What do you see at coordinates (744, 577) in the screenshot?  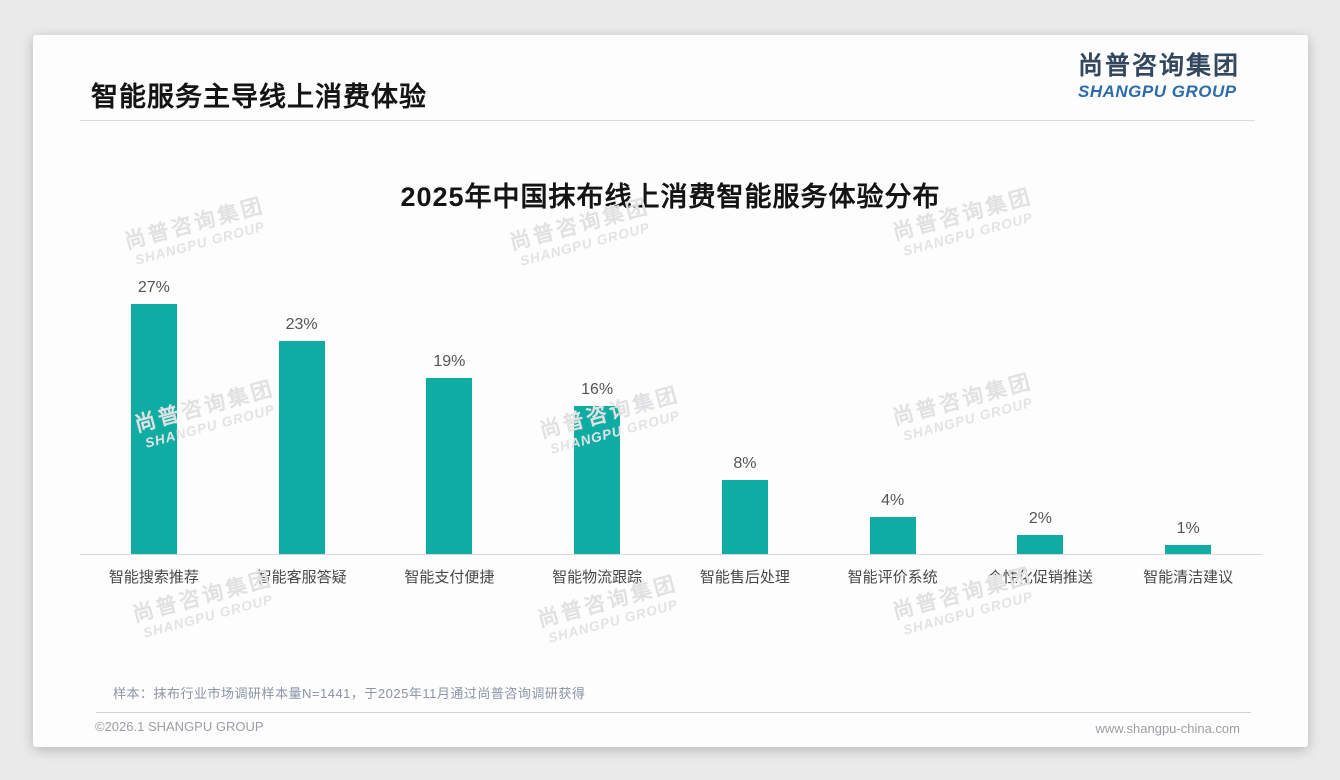 I see `bar-category-label: 智能售后处理` at bounding box center [744, 577].